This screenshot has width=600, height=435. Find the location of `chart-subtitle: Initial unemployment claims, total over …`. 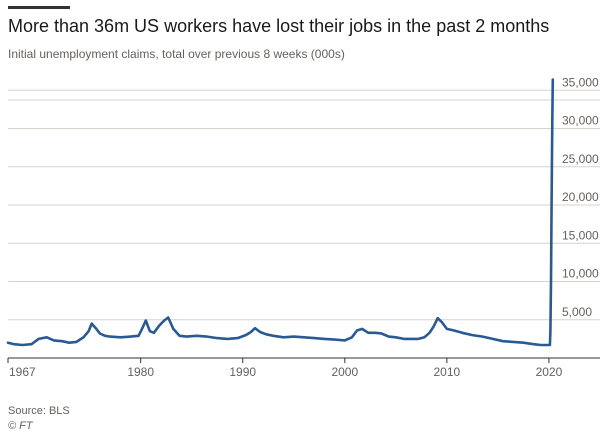

chart-subtitle: Initial unemployment claims, total over … is located at coordinates (176, 54).